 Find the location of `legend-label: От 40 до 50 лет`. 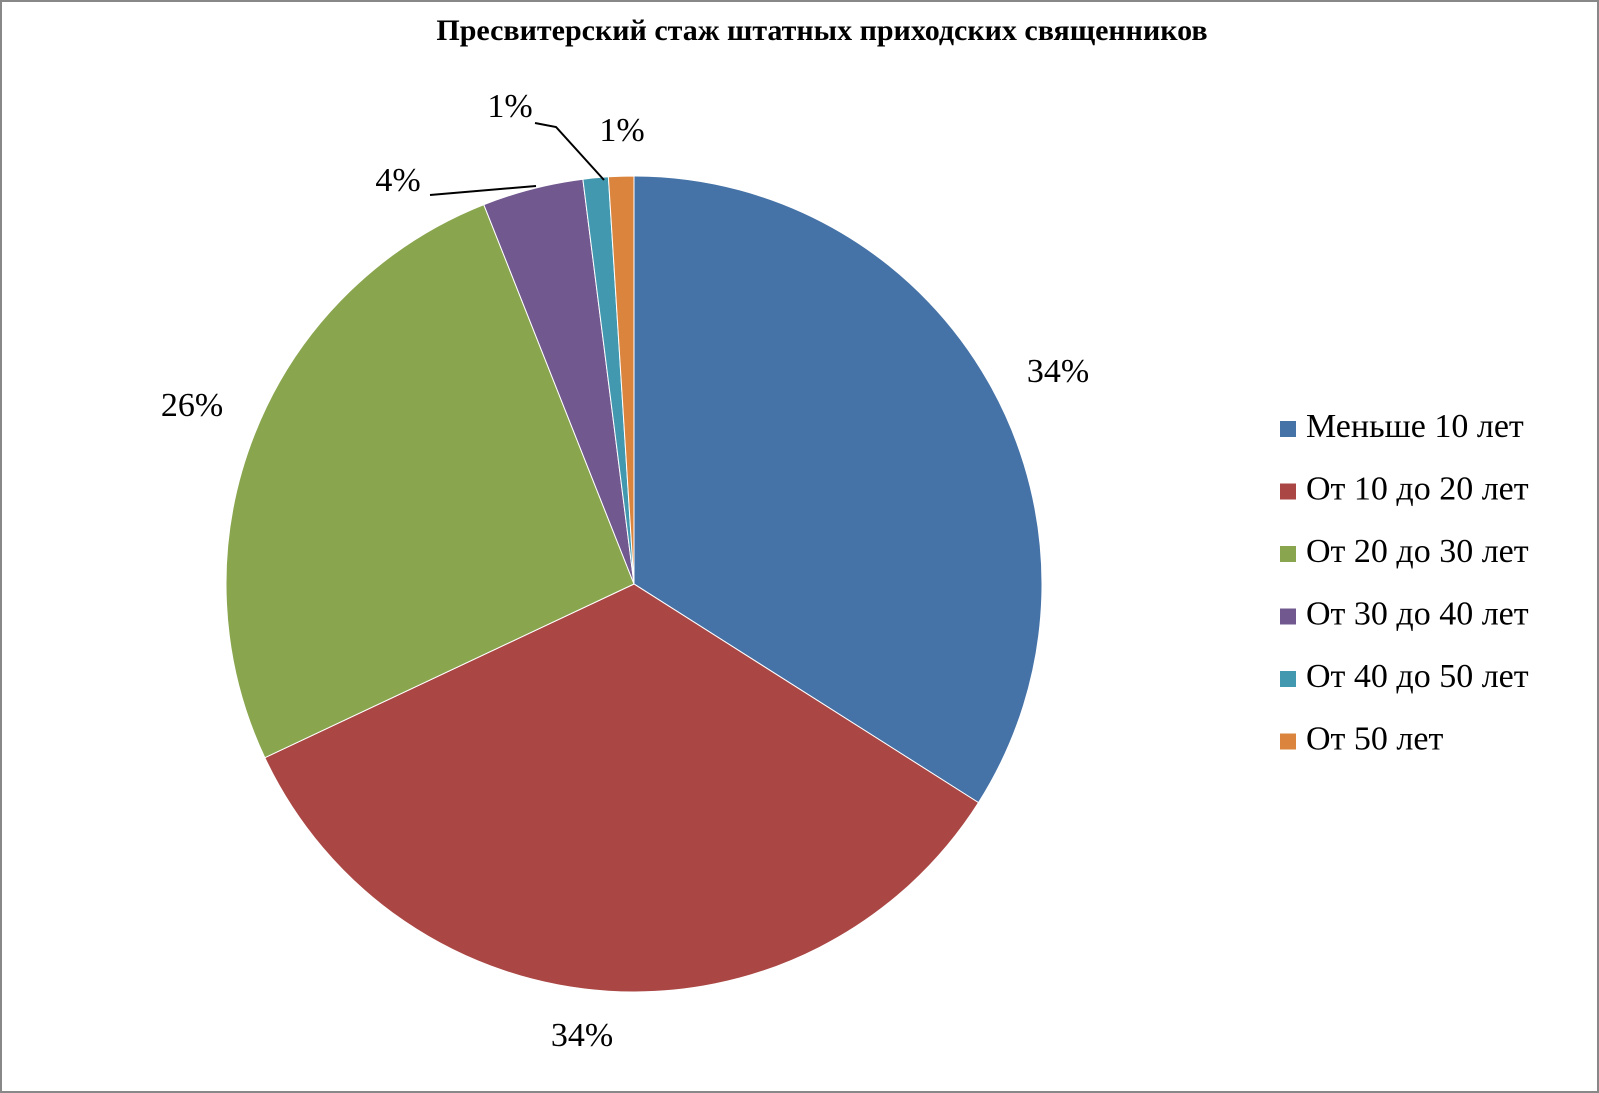

legend-label: От 40 до 50 лет is located at coordinates (1417, 676).